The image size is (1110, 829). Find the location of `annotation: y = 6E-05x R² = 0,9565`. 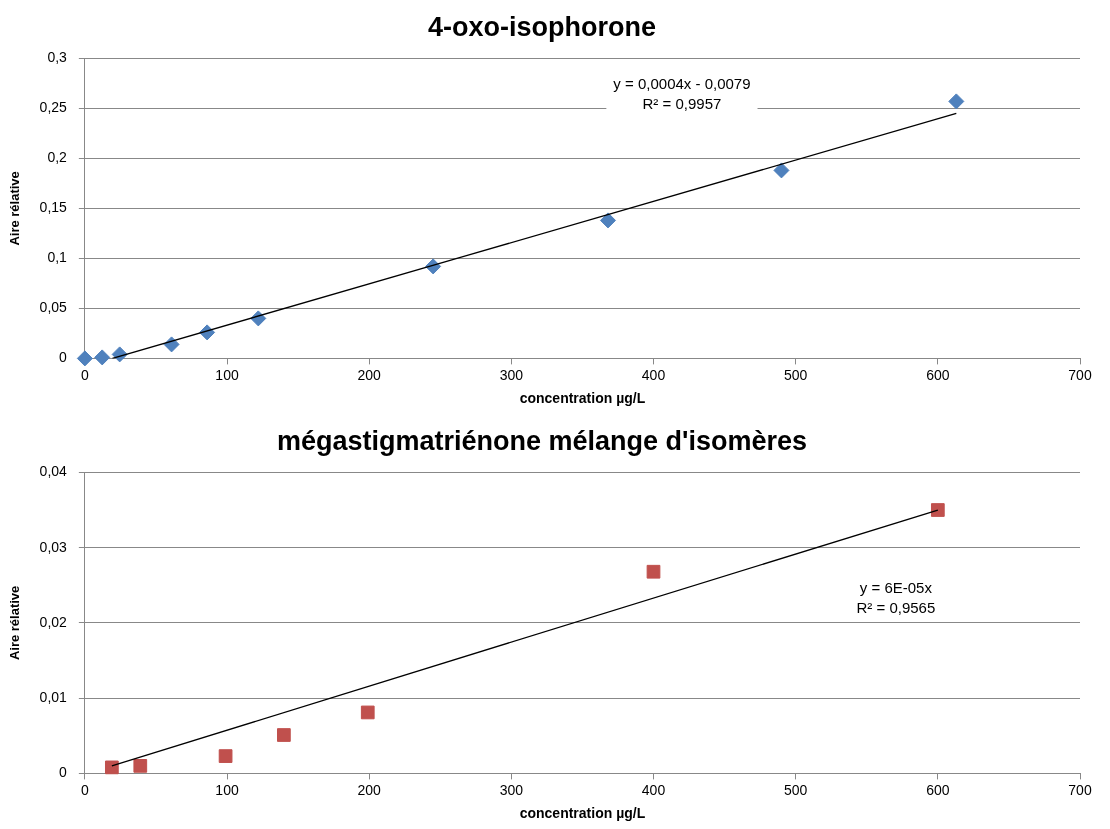

annotation: y = 6E-05x R² = 0,9565 is located at coordinates (896, 597).